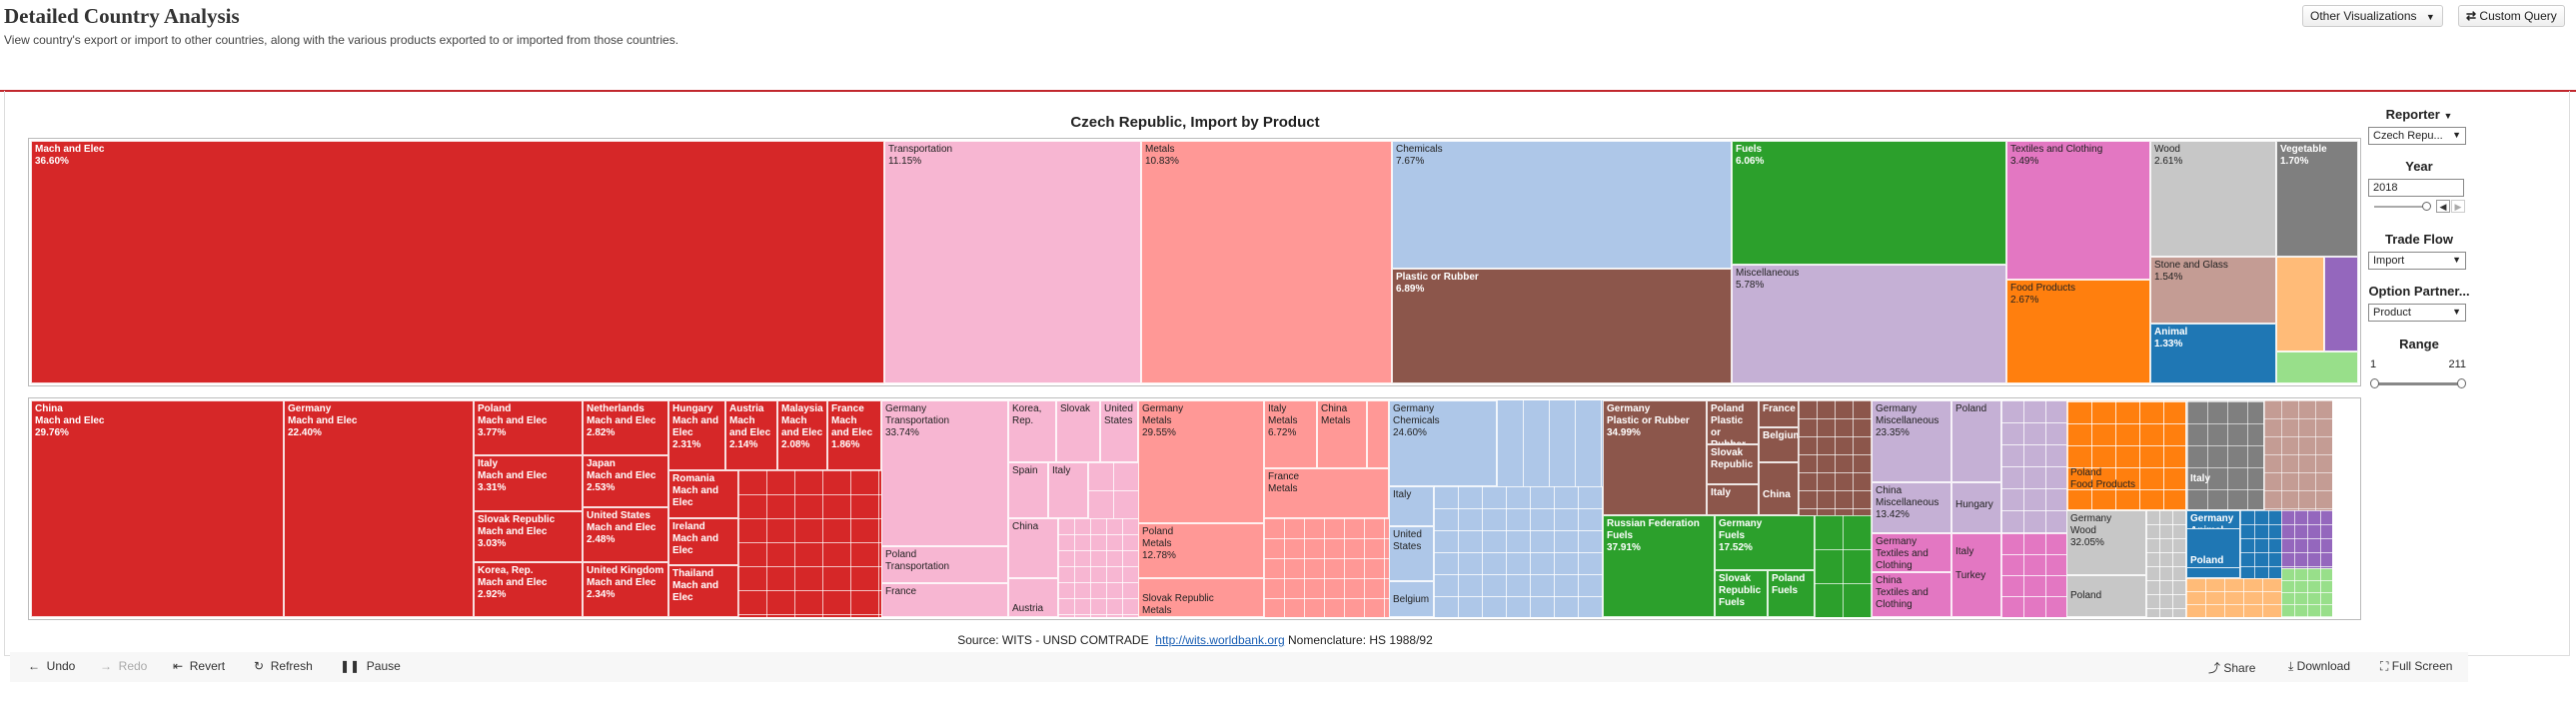 The height and width of the screenshot is (703, 2576). I want to click on range-slider-track, so click(2418, 383).